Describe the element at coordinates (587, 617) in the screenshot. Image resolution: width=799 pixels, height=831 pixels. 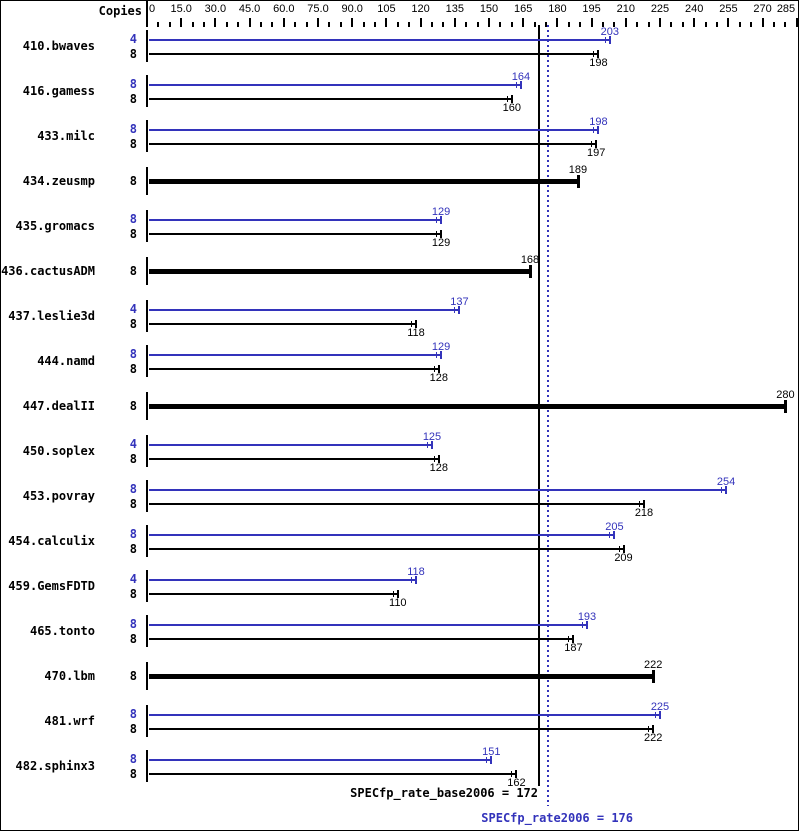
I see `rate-value-peak: 193` at that location.